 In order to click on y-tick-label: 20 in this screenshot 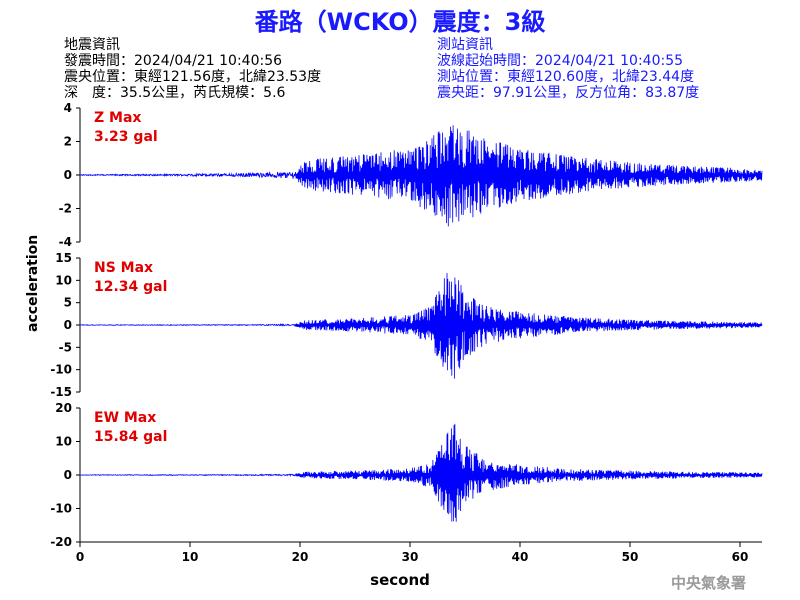, I will do `click(63, 408)`.